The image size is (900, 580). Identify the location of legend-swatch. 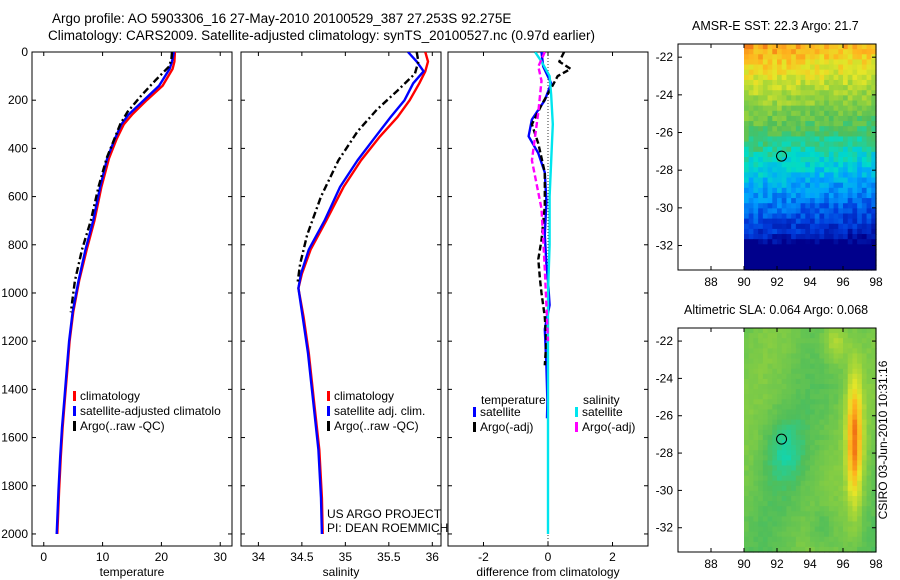
(576, 427).